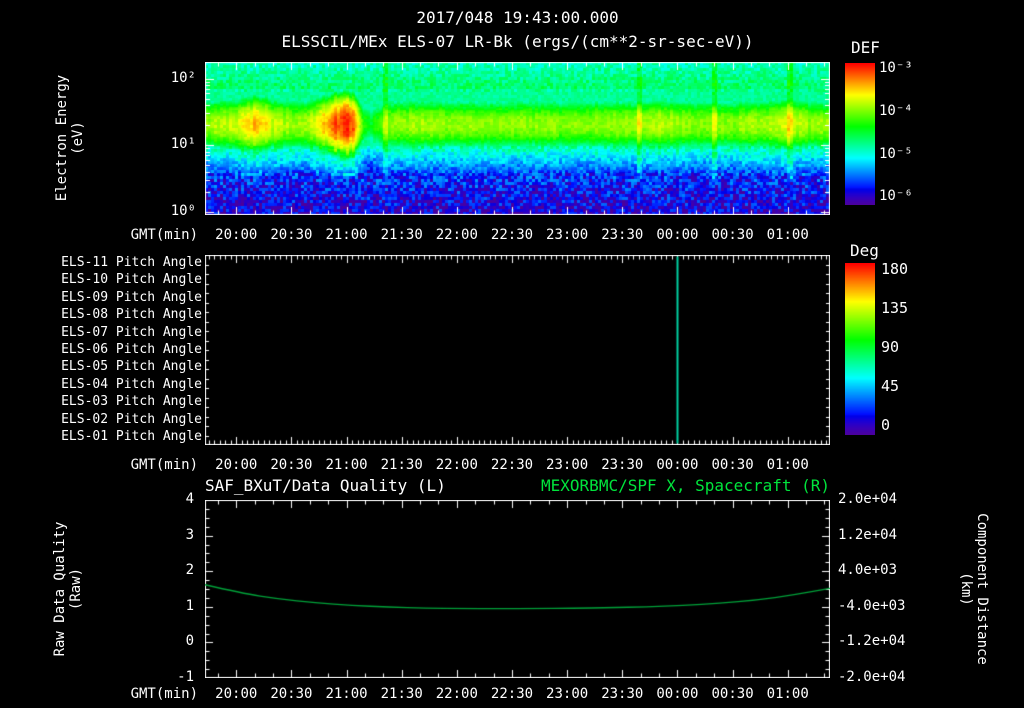 This screenshot has height=708, width=1024. Describe the element at coordinates (864, 250) in the screenshot. I see `colorbar-deg-title: Deg` at that location.